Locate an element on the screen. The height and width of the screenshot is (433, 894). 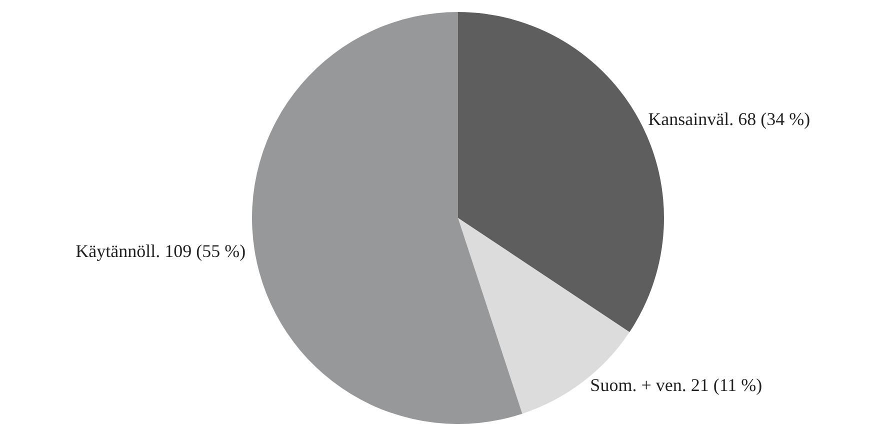
slice-label: Kansainväl. 68 (34 %) is located at coordinates (729, 118).